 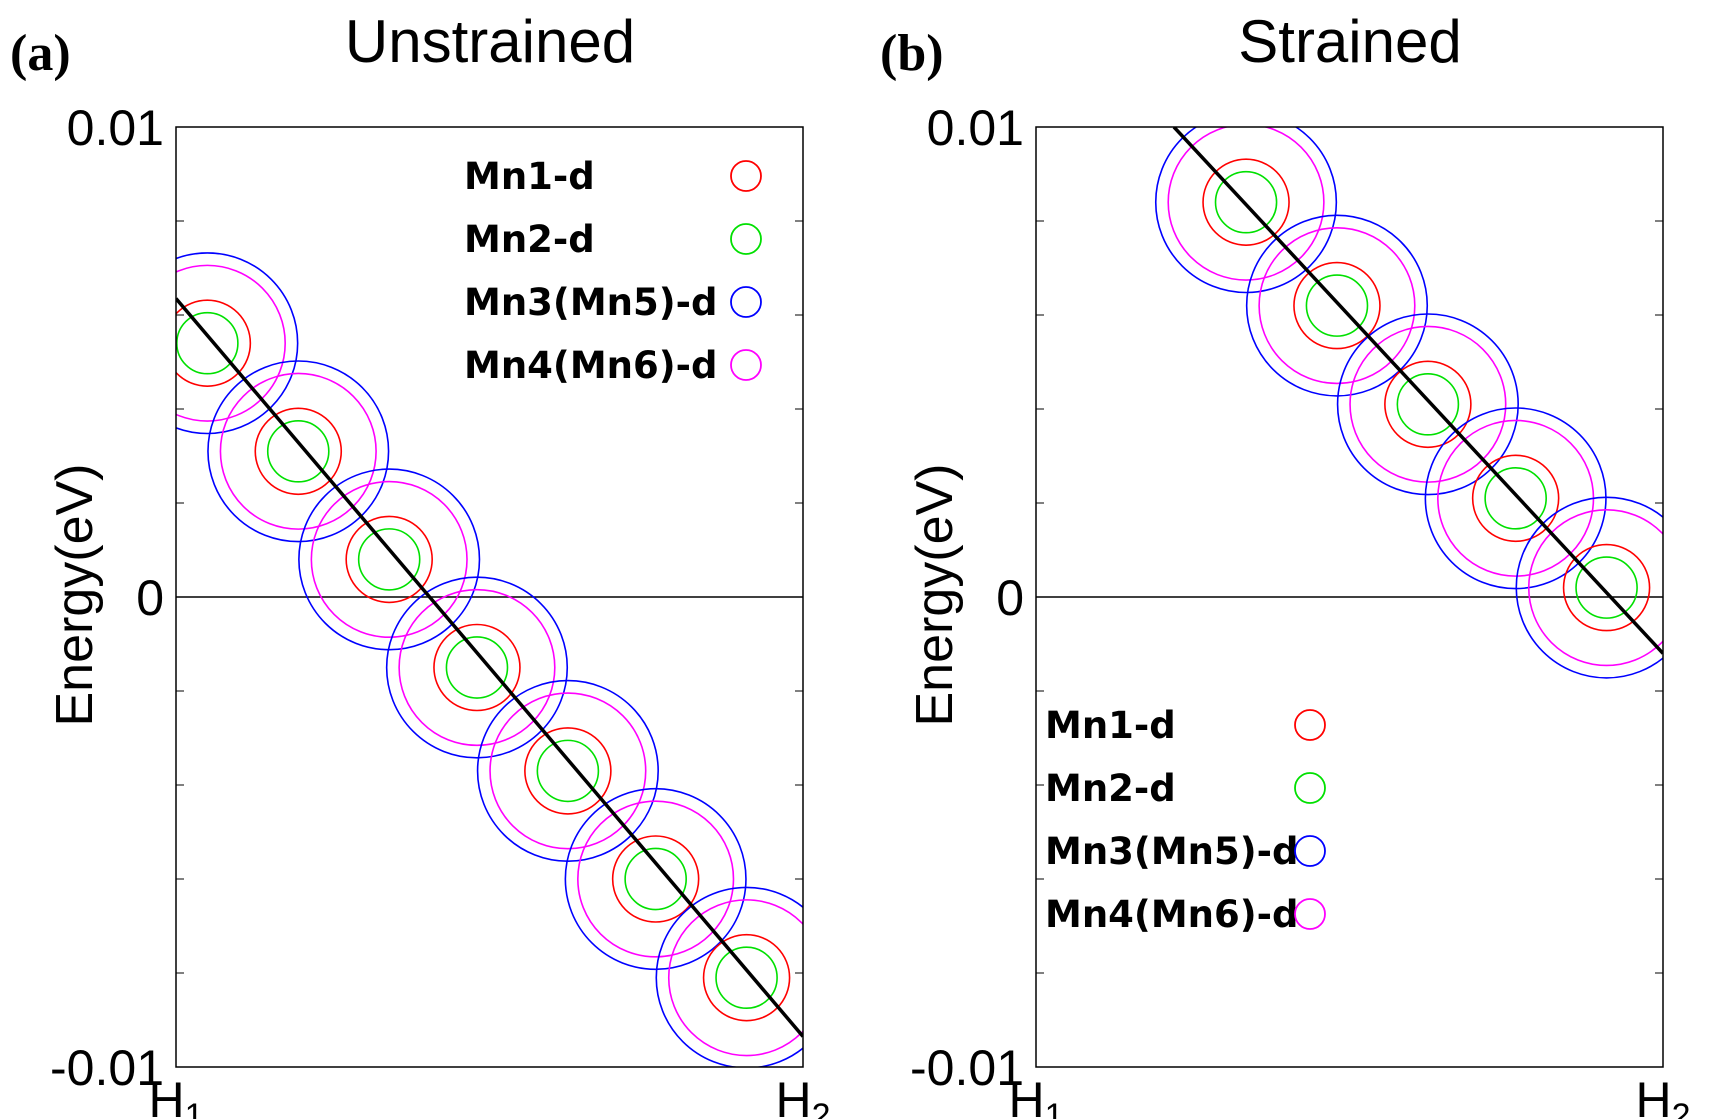 What do you see at coordinates (1349, 41) in the screenshot?
I see `panel-title: Strained` at bounding box center [1349, 41].